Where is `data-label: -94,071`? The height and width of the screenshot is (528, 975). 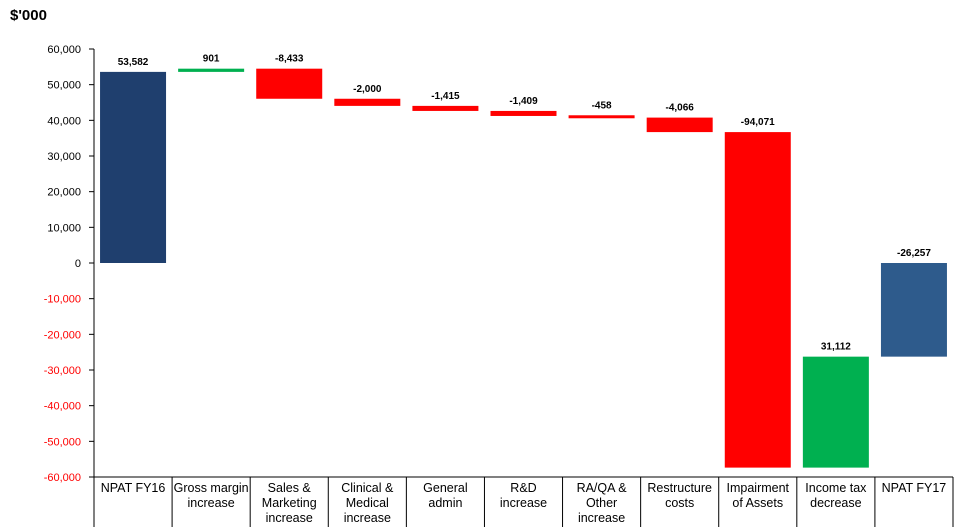
data-label: -94,071 is located at coordinates (758, 122).